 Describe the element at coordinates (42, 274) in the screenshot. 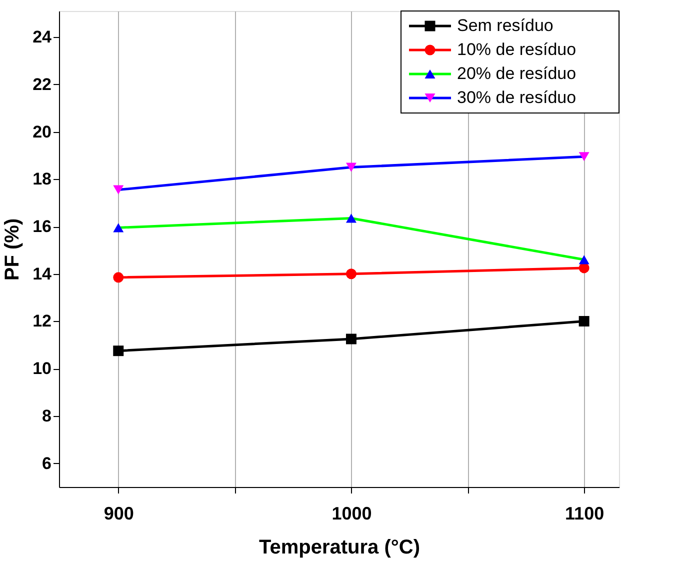

I see `y-tick-label: 14` at that location.